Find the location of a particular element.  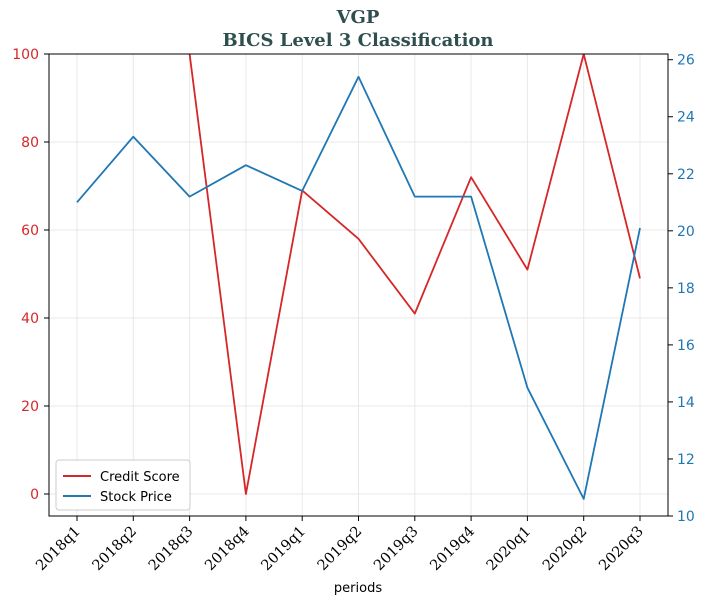

legend-box is located at coordinates (123, 485).